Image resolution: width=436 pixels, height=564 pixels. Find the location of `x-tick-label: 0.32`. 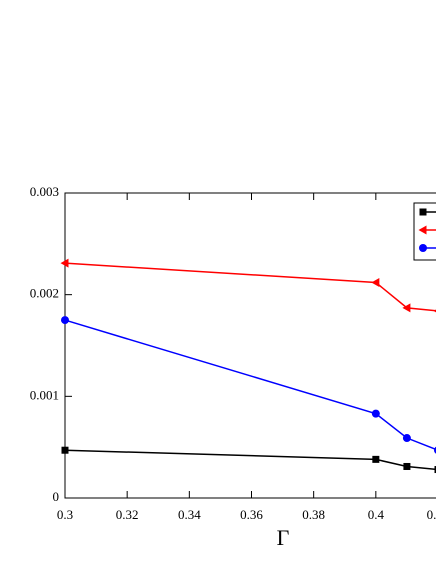

x-tick-label: 0.32 is located at coordinates (127, 514).